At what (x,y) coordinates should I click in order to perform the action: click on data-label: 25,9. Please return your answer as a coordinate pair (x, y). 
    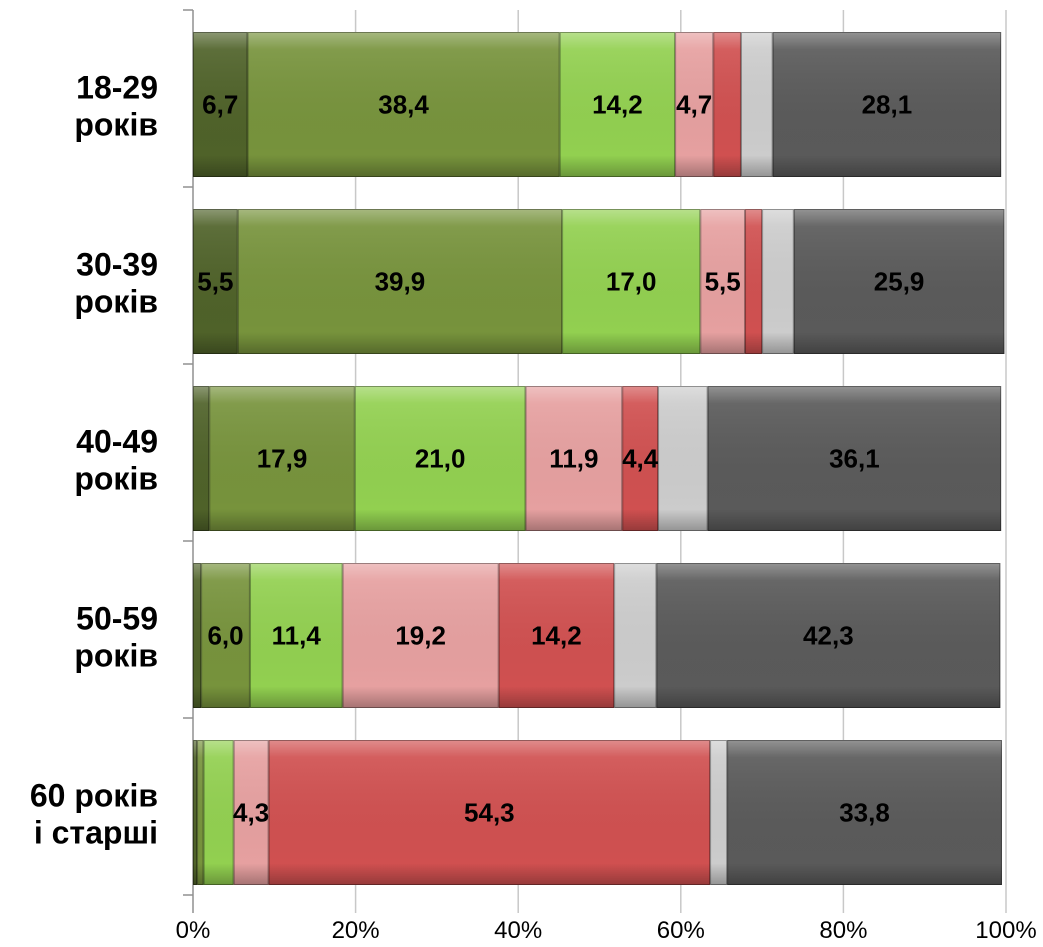
    Looking at the image, I should click on (899, 282).